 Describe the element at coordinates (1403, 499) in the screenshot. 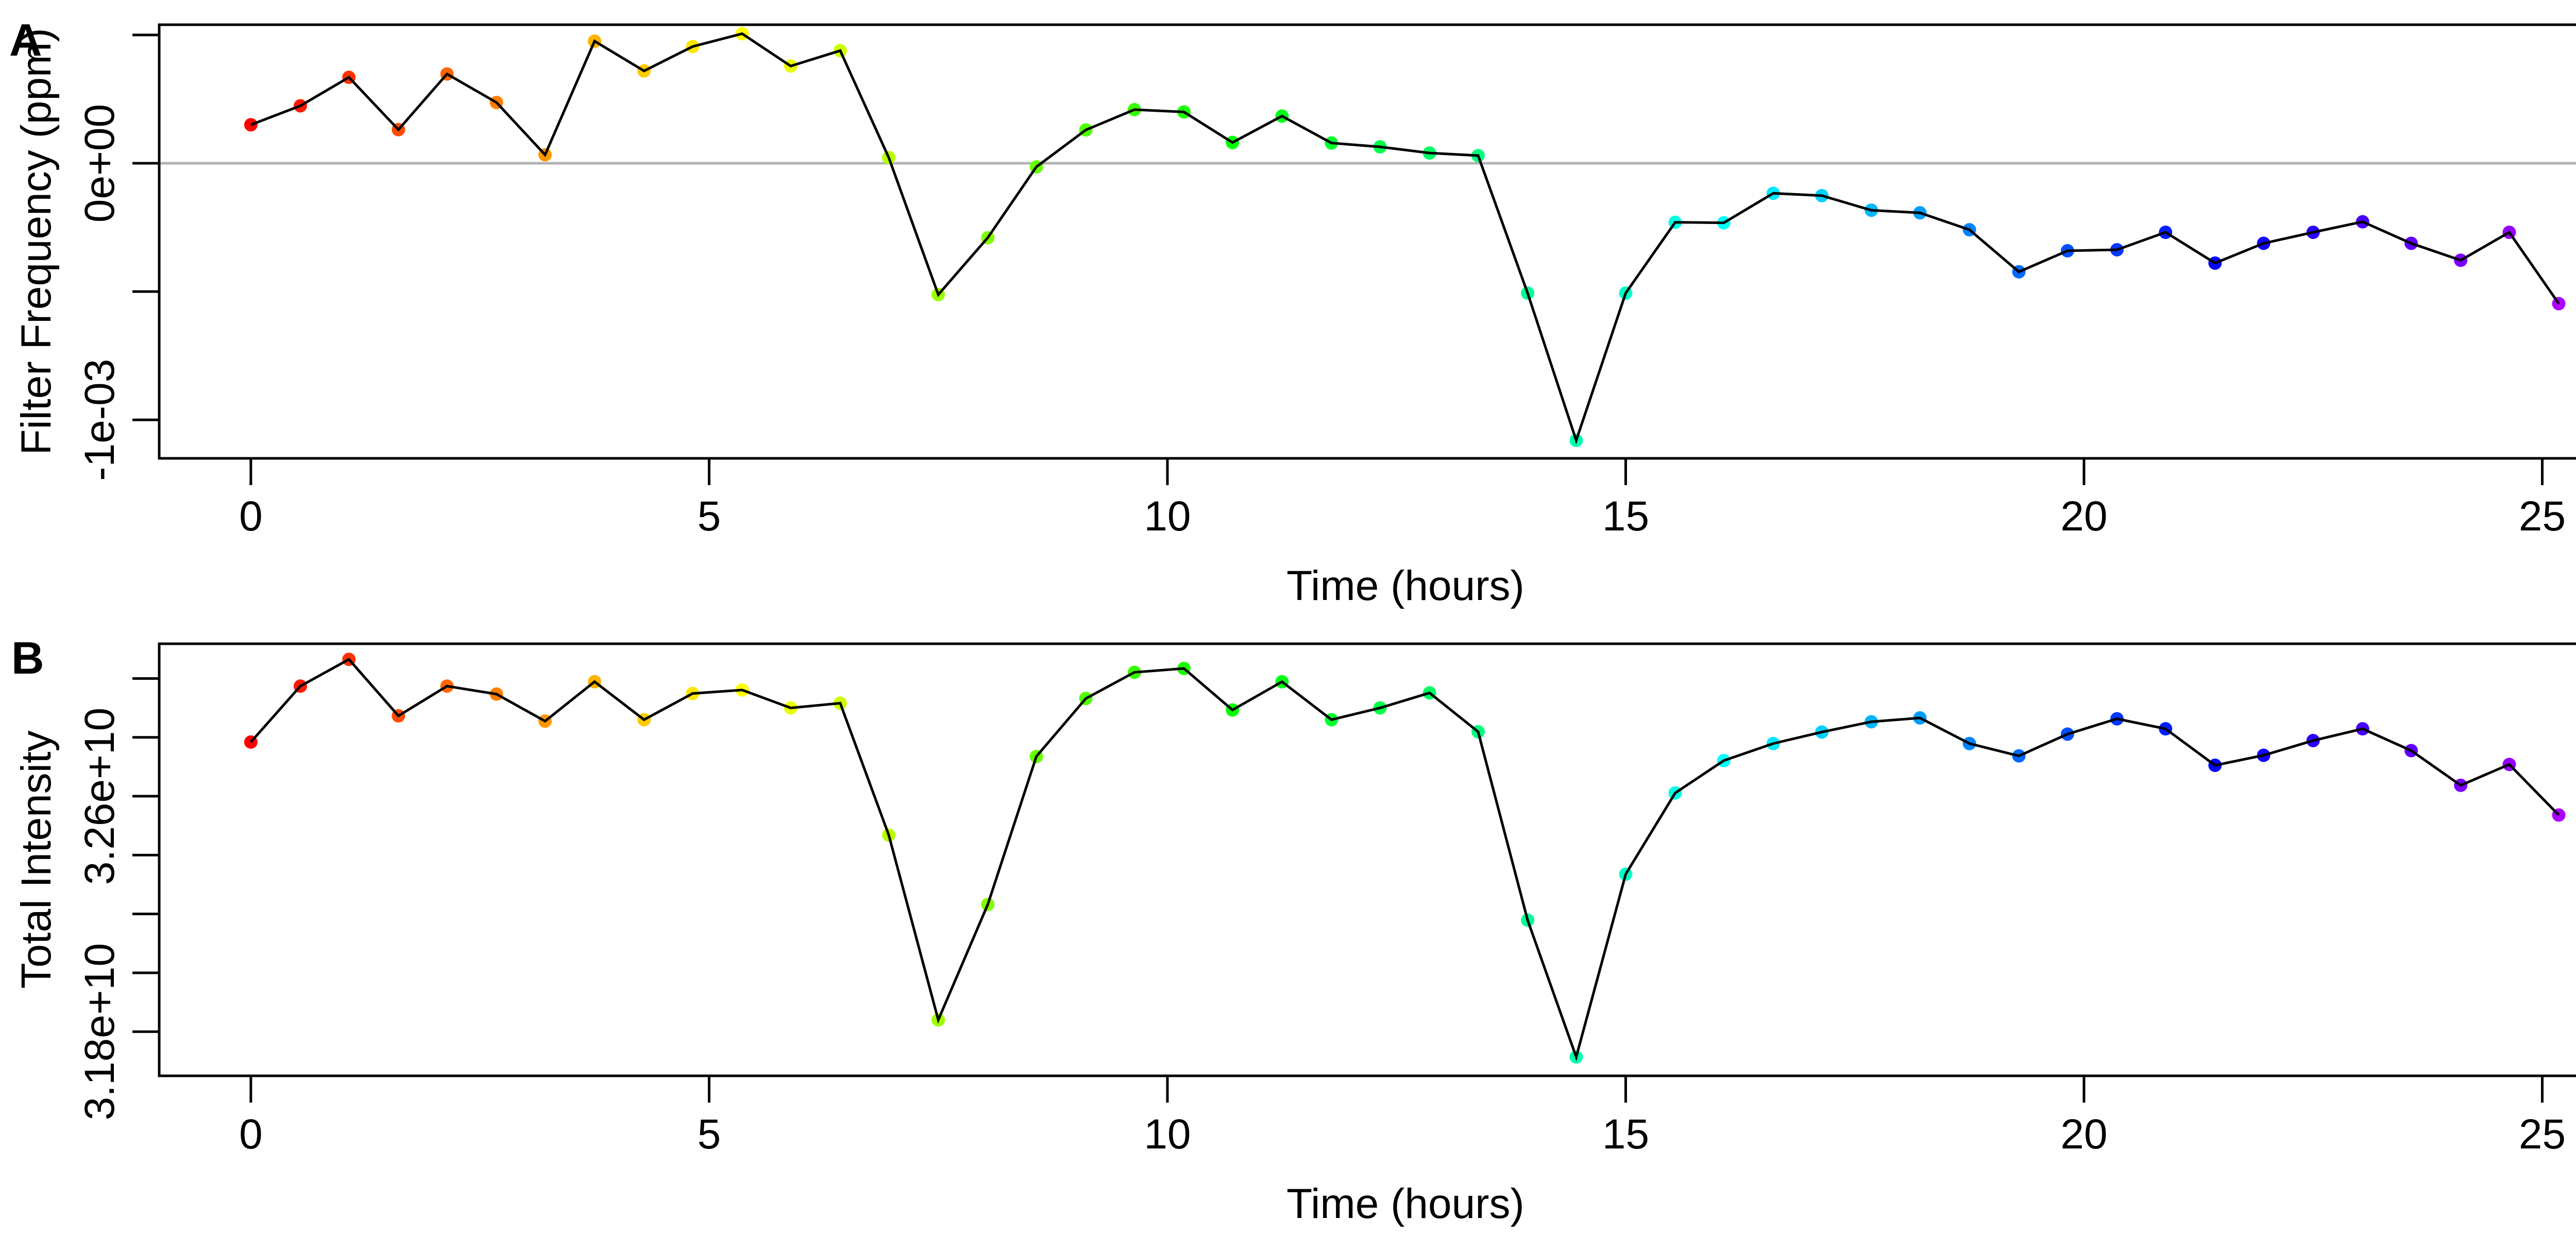

I see `x-axis-a: 0 5 10 15 20 25` at that location.